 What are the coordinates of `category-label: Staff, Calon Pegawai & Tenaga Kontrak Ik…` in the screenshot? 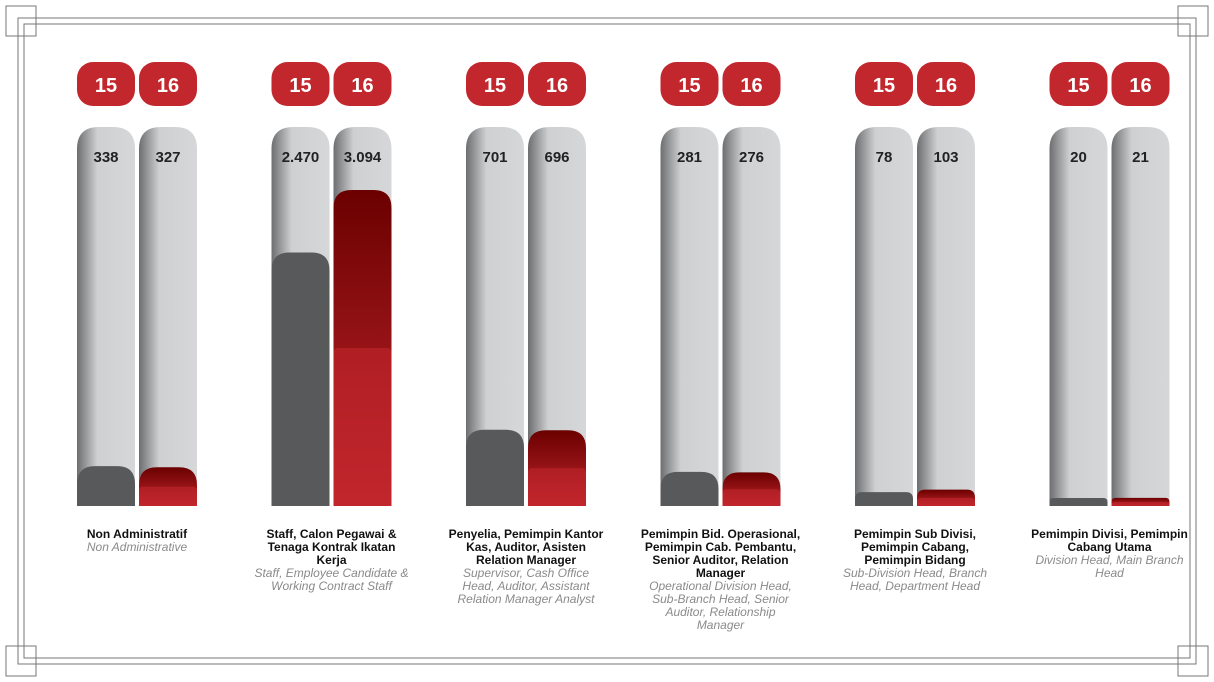 It's located at (332, 560).